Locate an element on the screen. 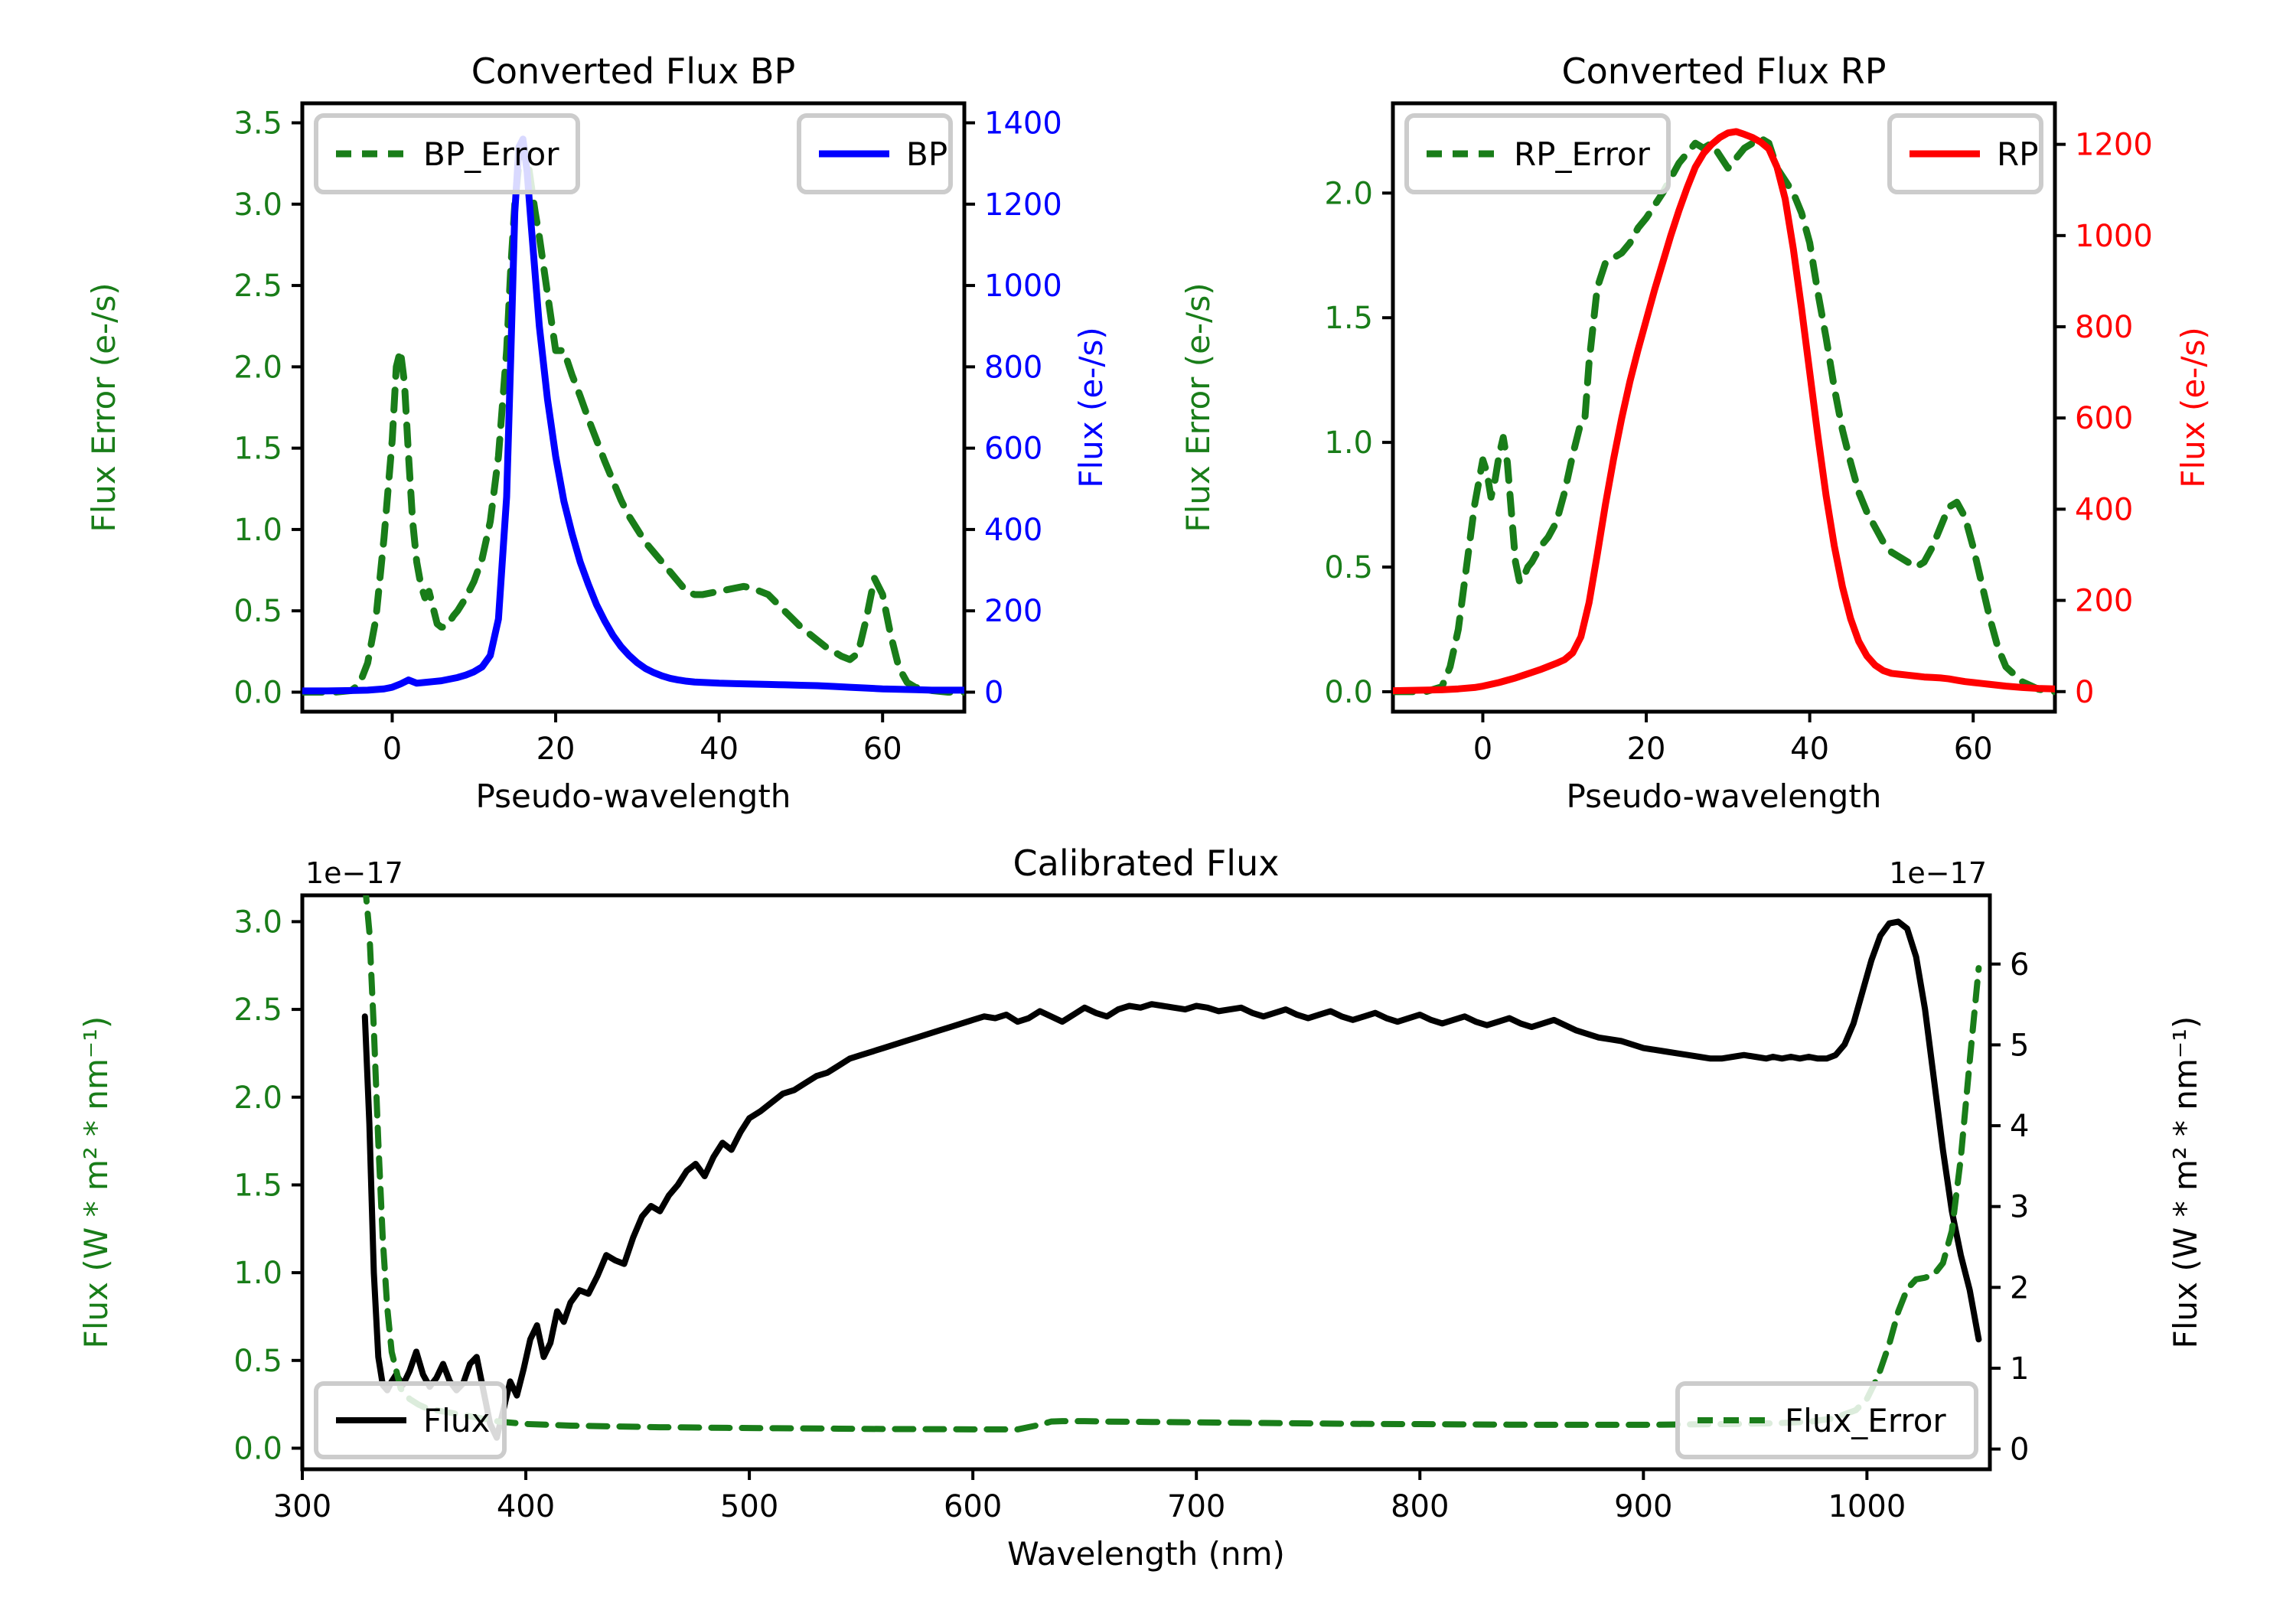  plot-title: Converted Flux RP is located at coordinates (1724, 71).